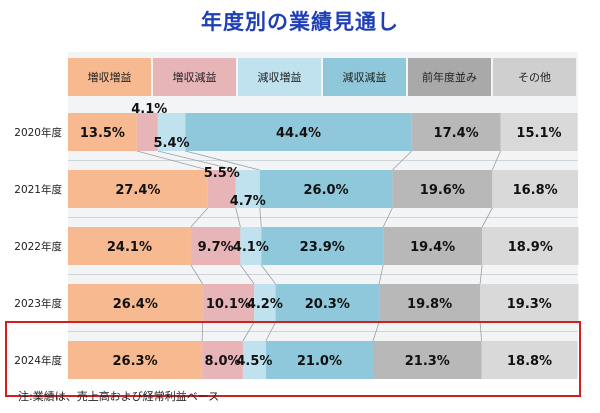  I want to click on data-label: 19.3%, so click(529, 304).